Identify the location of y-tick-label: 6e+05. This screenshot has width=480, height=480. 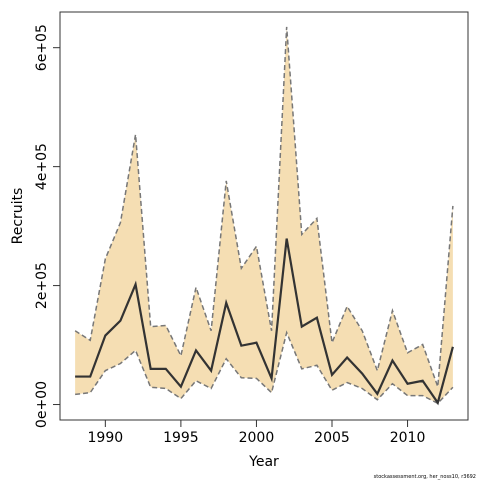
(42, 47).